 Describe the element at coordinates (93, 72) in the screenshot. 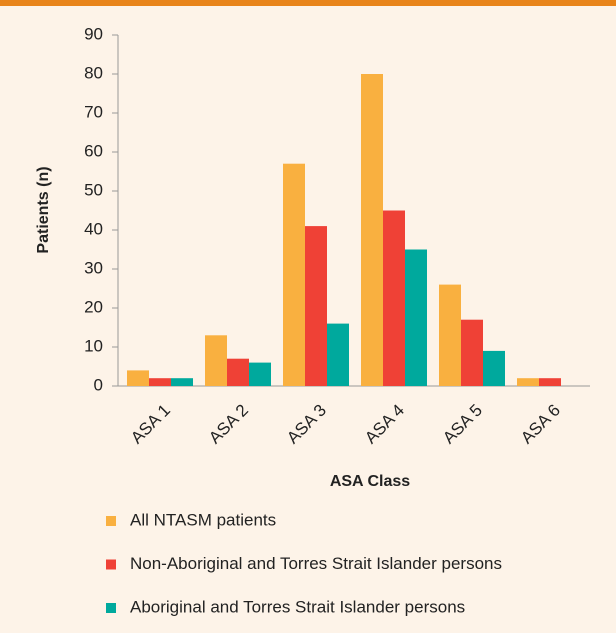

I see `y-tick-label: 80` at that location.